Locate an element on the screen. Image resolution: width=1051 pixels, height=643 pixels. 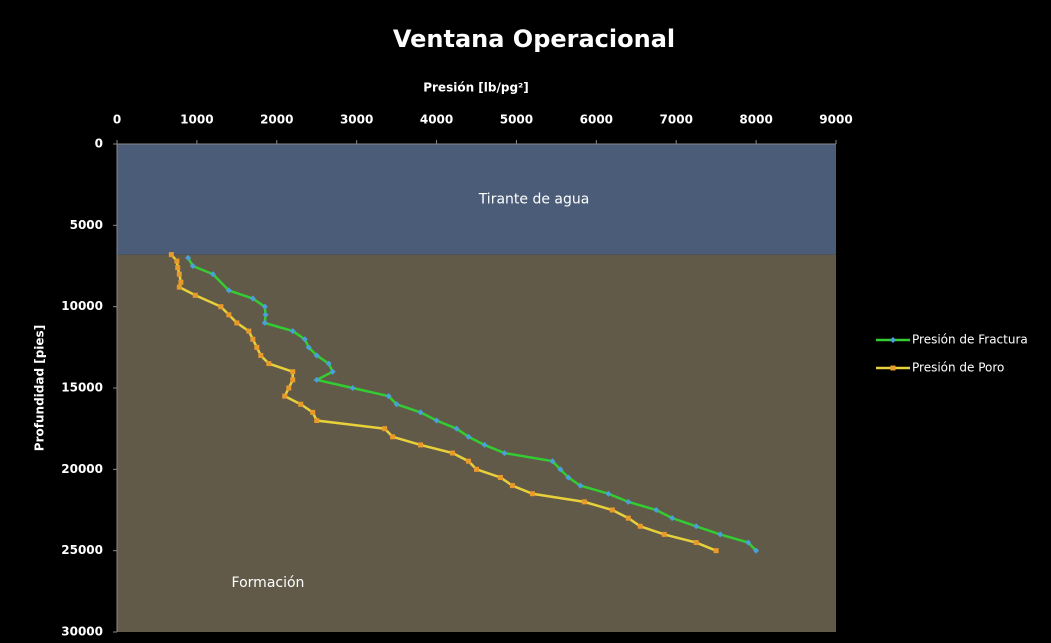
legend-label: Presión de Fractura is located at coordinates (970, 340).